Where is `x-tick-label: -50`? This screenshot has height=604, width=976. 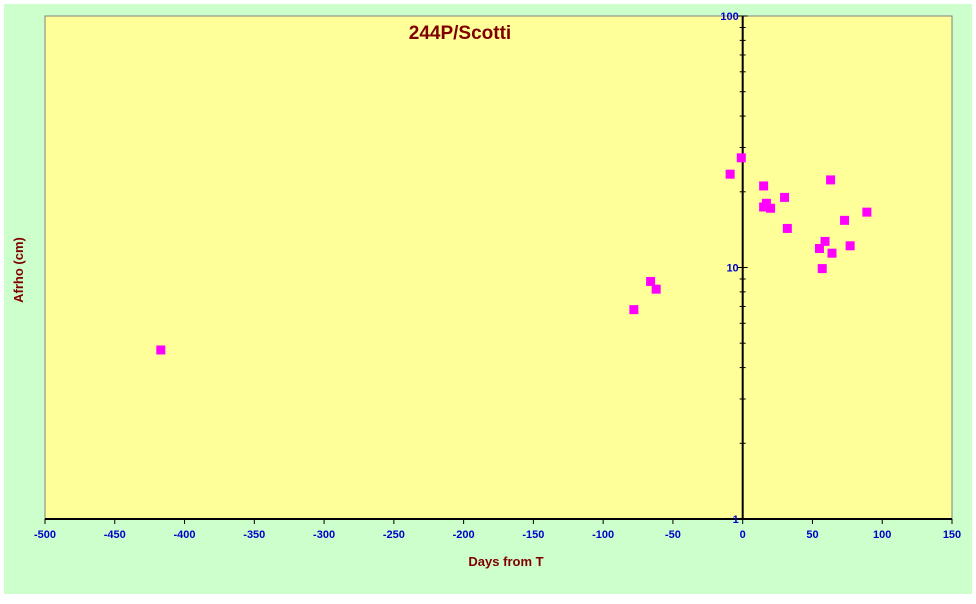 x-tick-label: -50 is located at coordinates (673, 535).